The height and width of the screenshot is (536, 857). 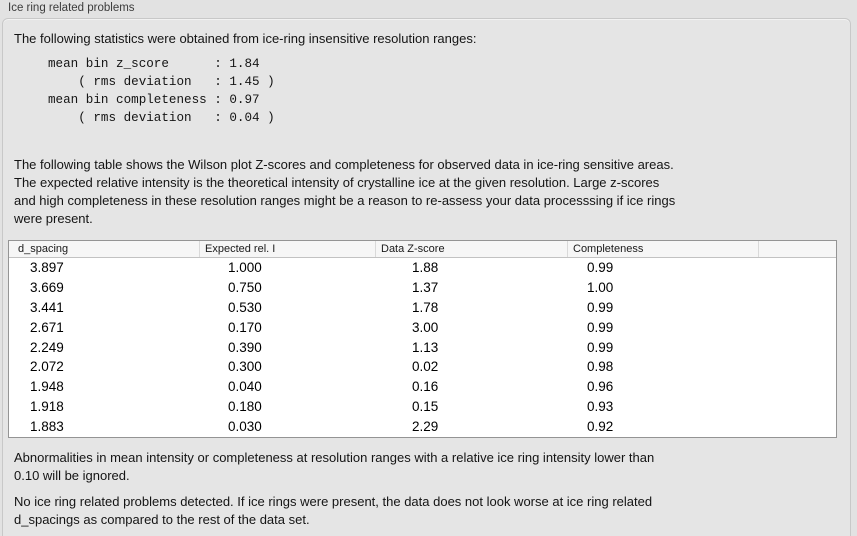 I want to click on table-row: 1.883 0.030 2.29 0.92, so click(x=422, y=427).